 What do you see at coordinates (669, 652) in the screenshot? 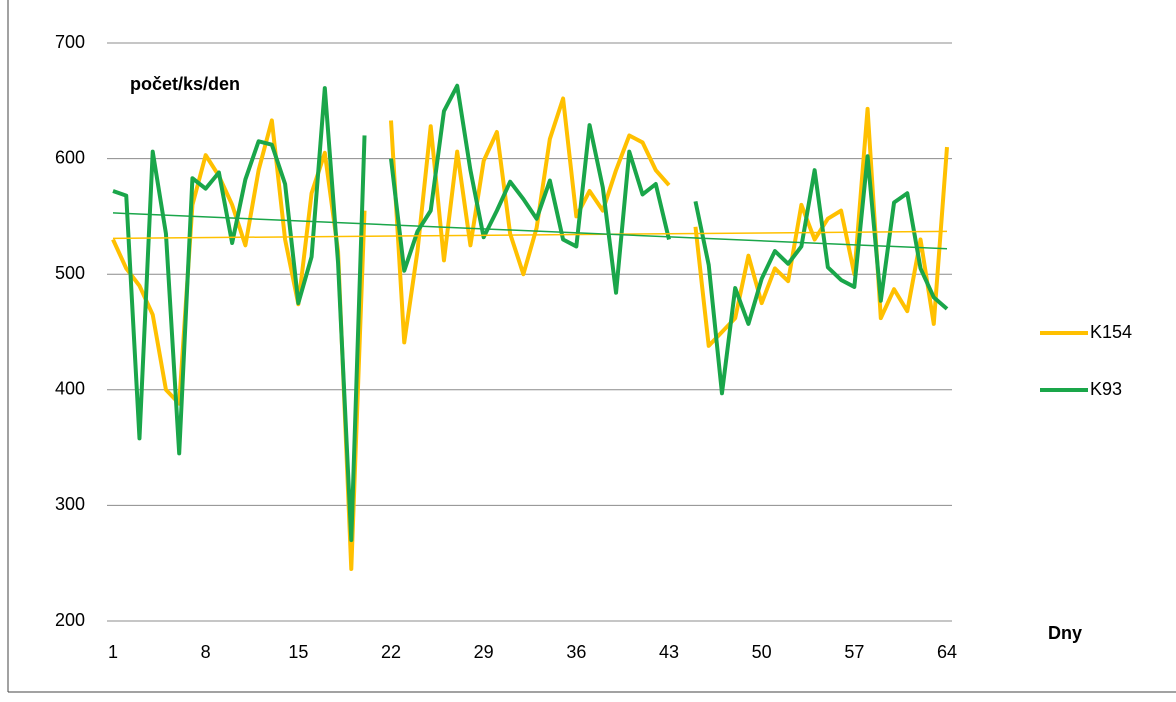
I see `x-tick-label: 43` at bounding box center [669, 652].